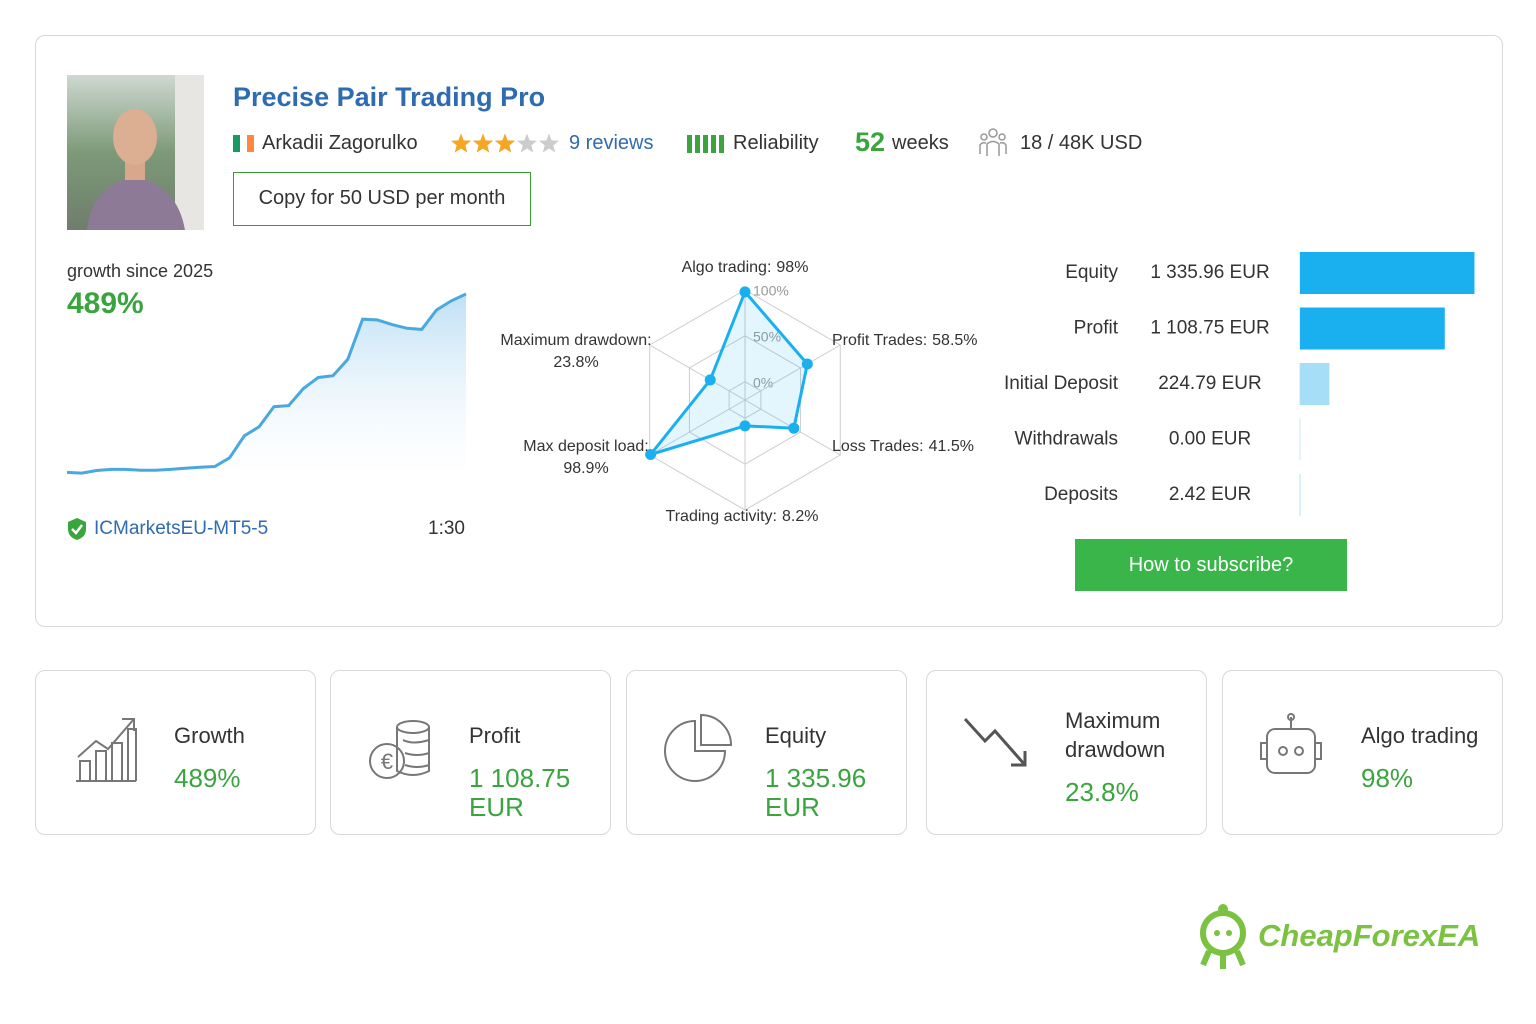  Describe the element at coordinates (721, 516) in the screenshot. I see `radar-category: Trading activity:` at that location.